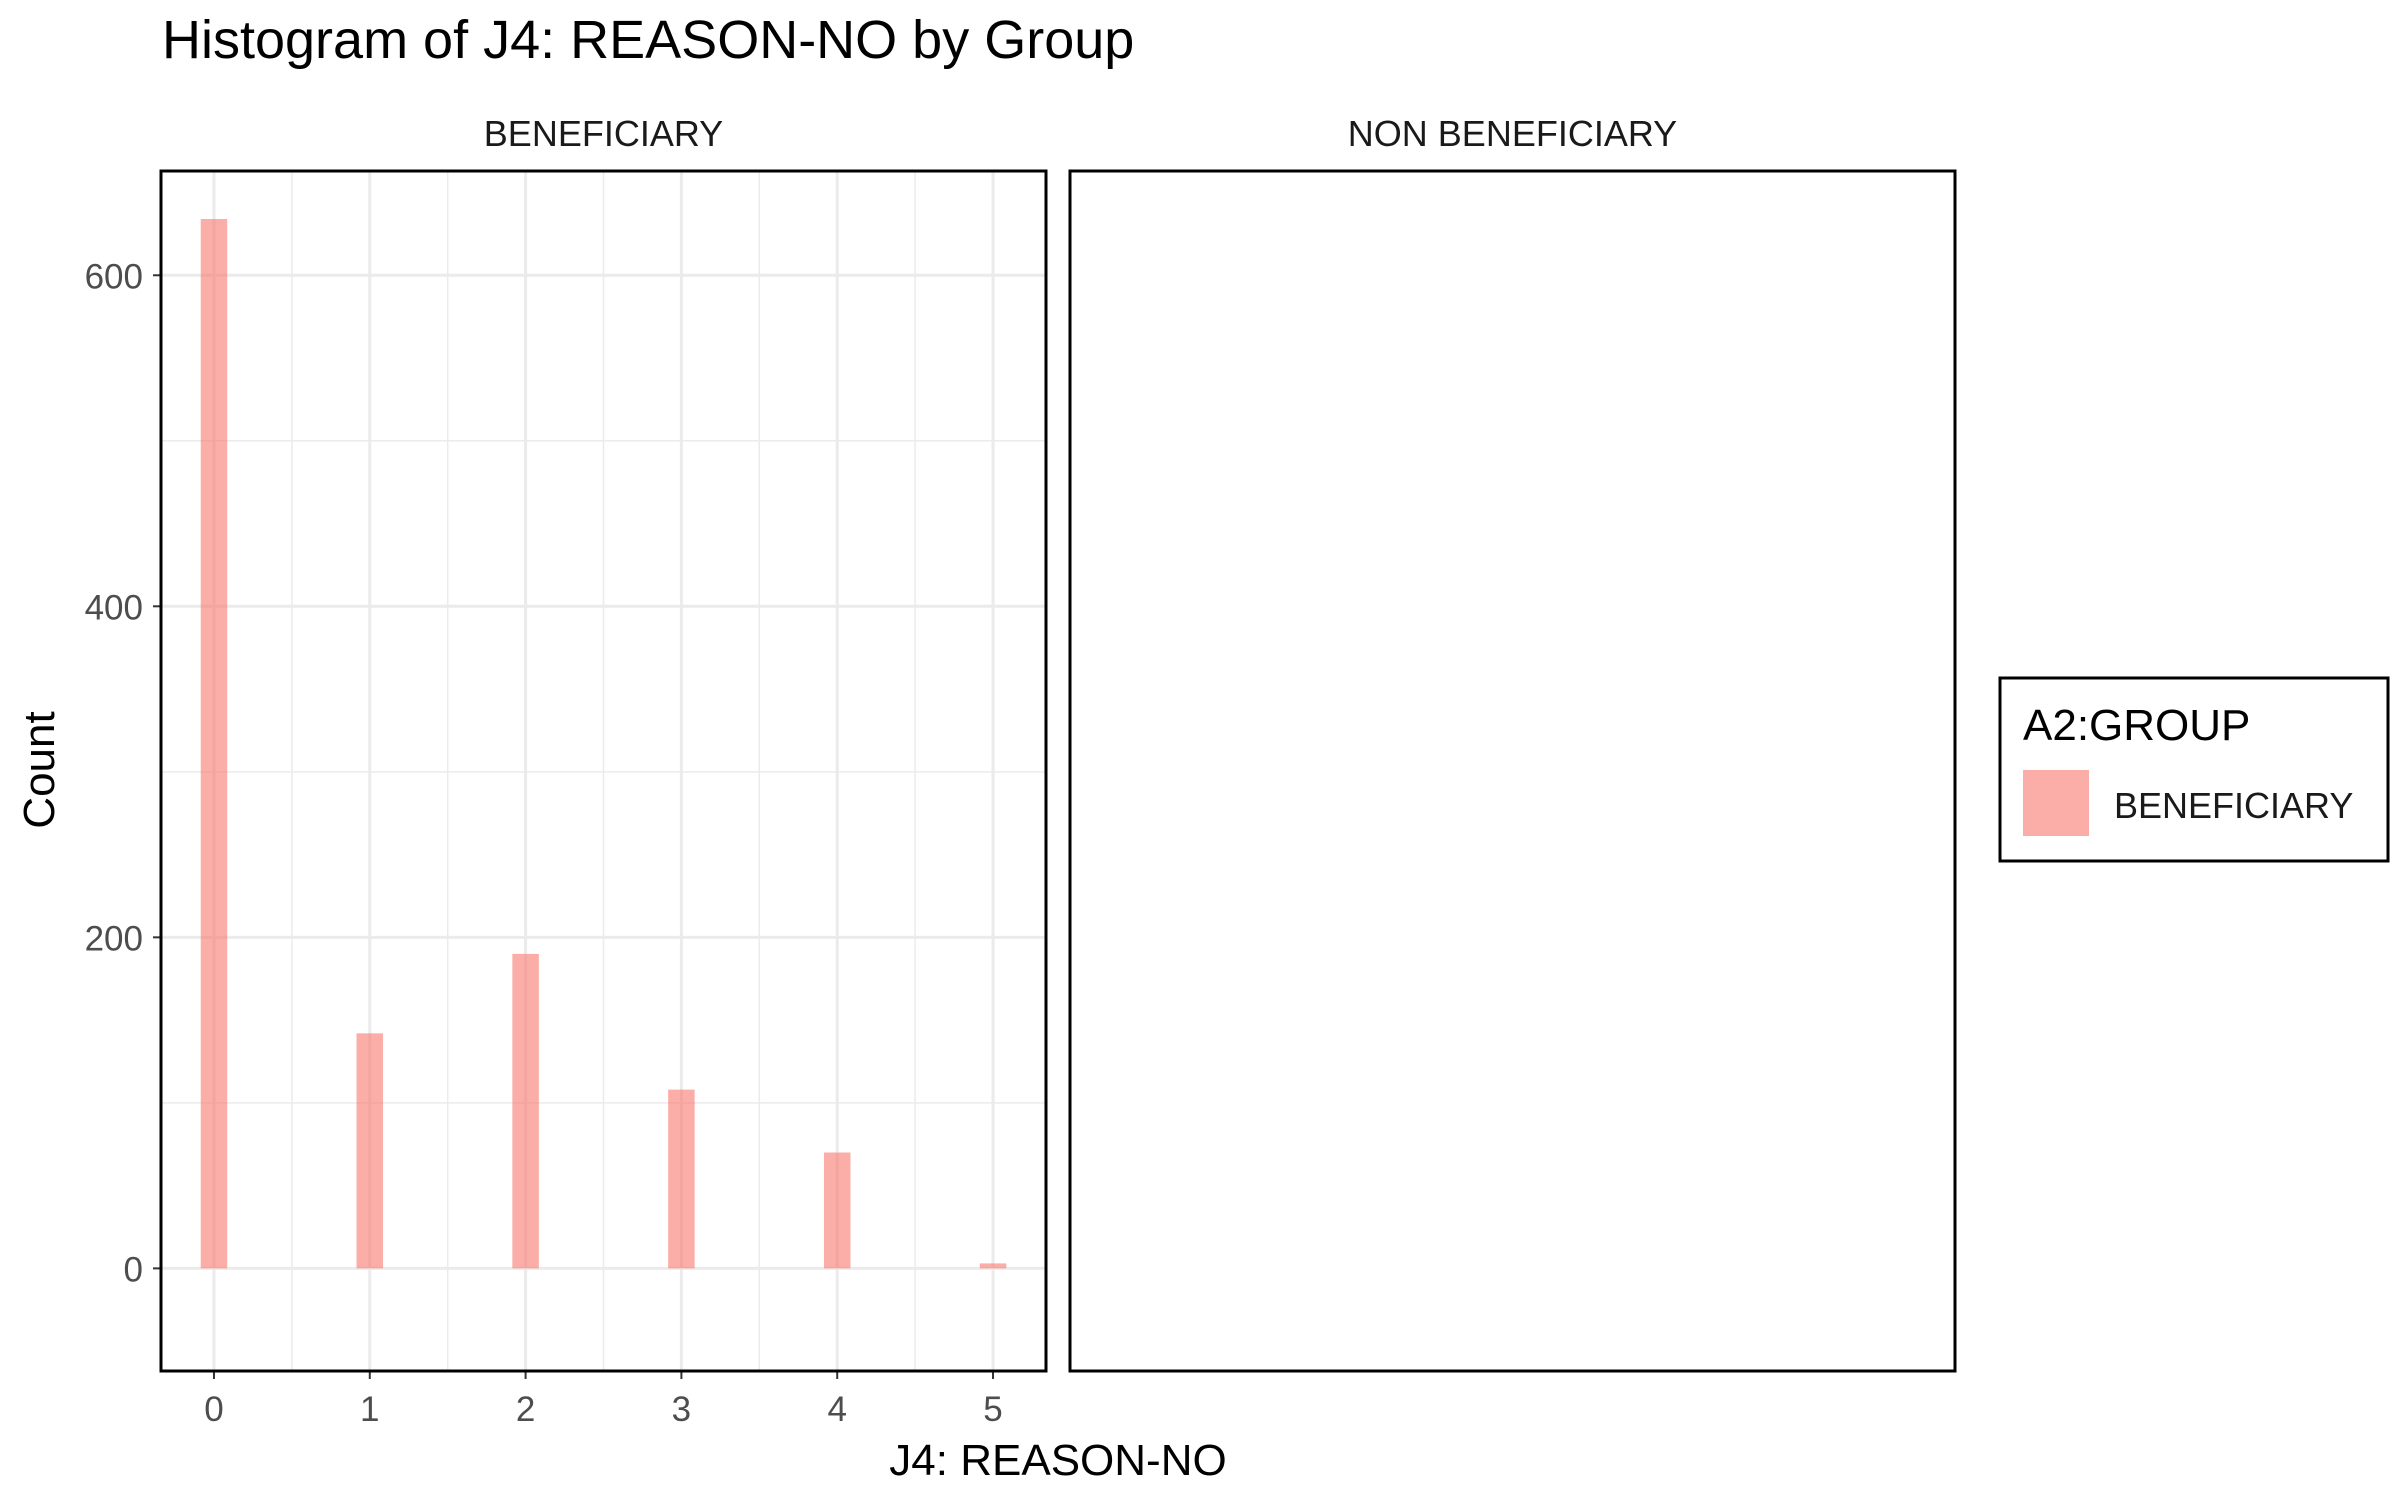  I want to click on legend-label-beneficiary: BENEFICIARY, so click(2233, 805).